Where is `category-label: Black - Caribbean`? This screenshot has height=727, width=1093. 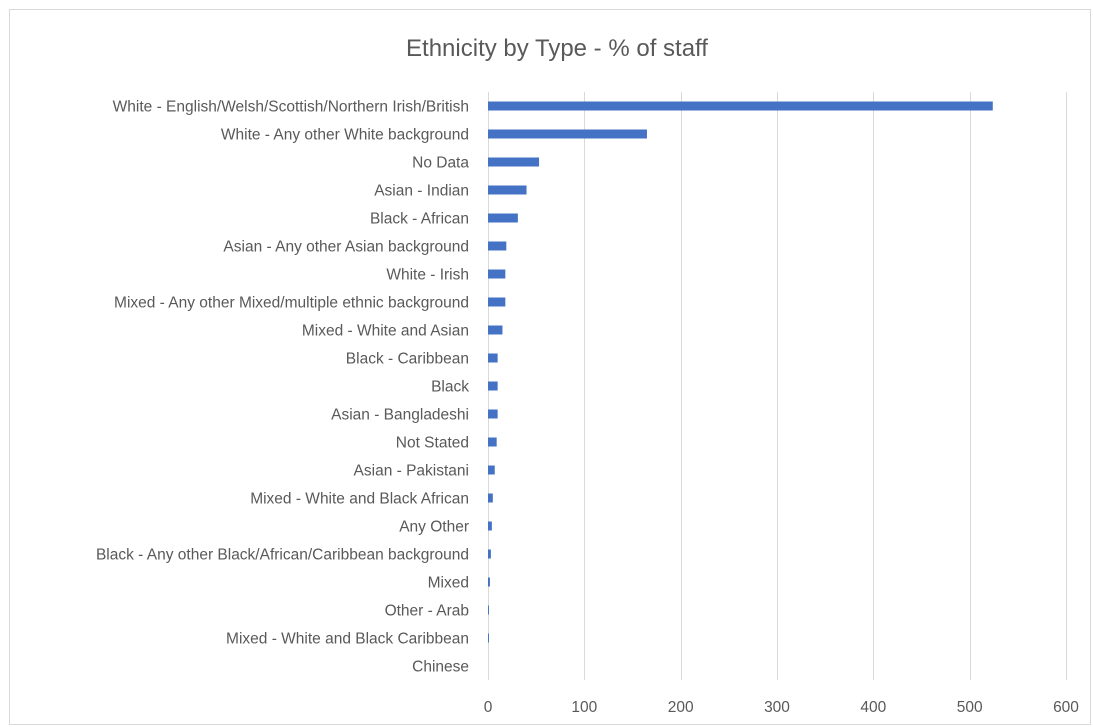 category-label: Black - Caribbean is located at coordinates (407, 359).